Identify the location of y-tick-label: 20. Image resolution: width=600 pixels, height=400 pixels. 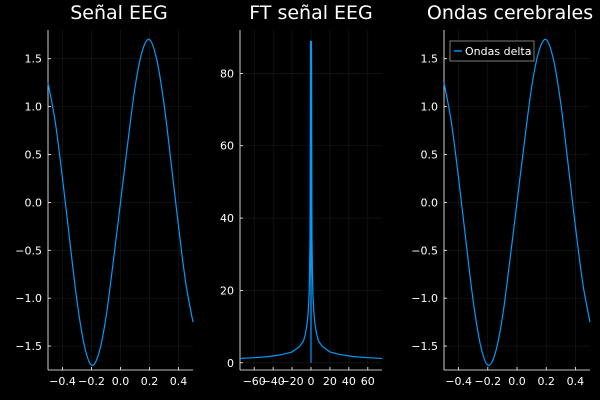
(227, 290).